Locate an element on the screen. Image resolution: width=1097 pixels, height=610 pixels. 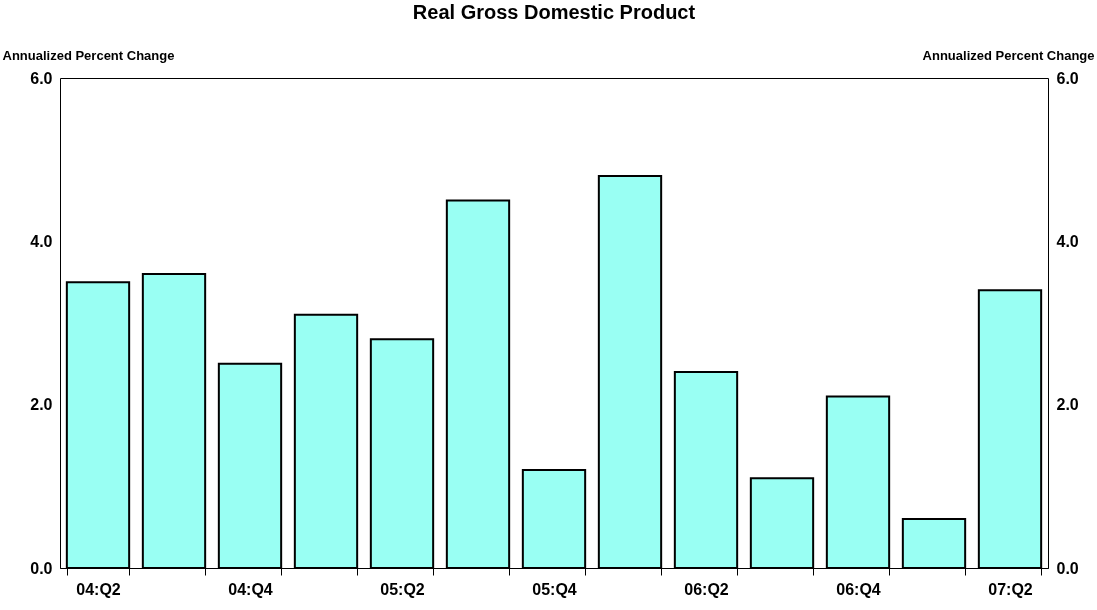
y2-tick-label: 4.0 is located at coordinates (1067, 241).